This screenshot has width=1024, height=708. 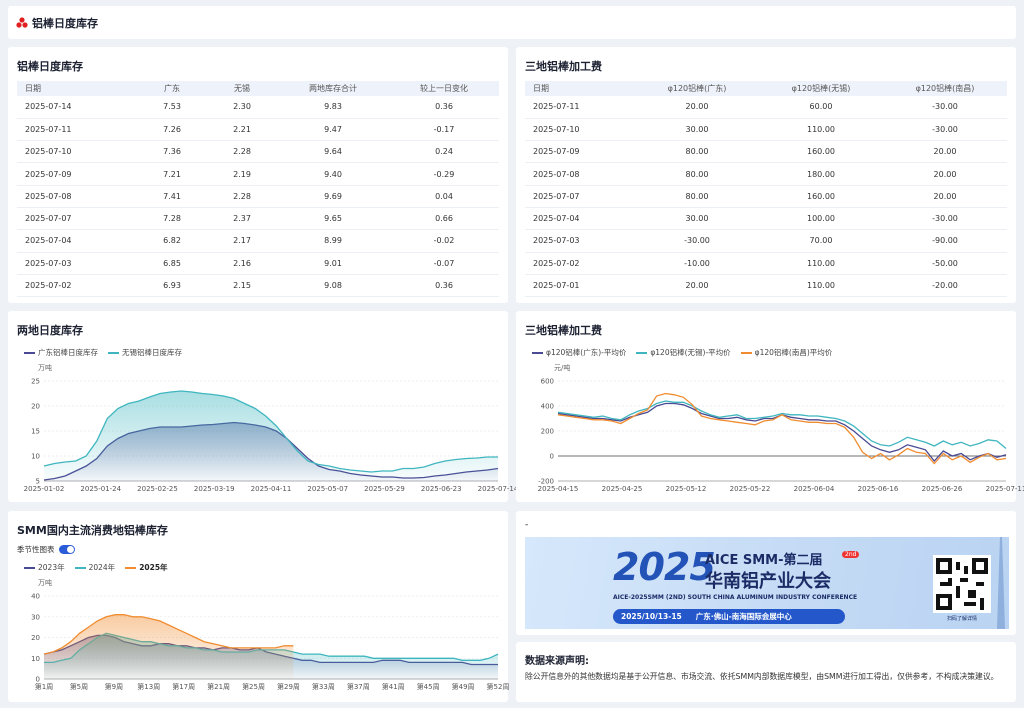 What do you see at coordinates (463, 686) in the screenshot?
I see `x-tick-label: 第49周` at bounding box center [463, 686].